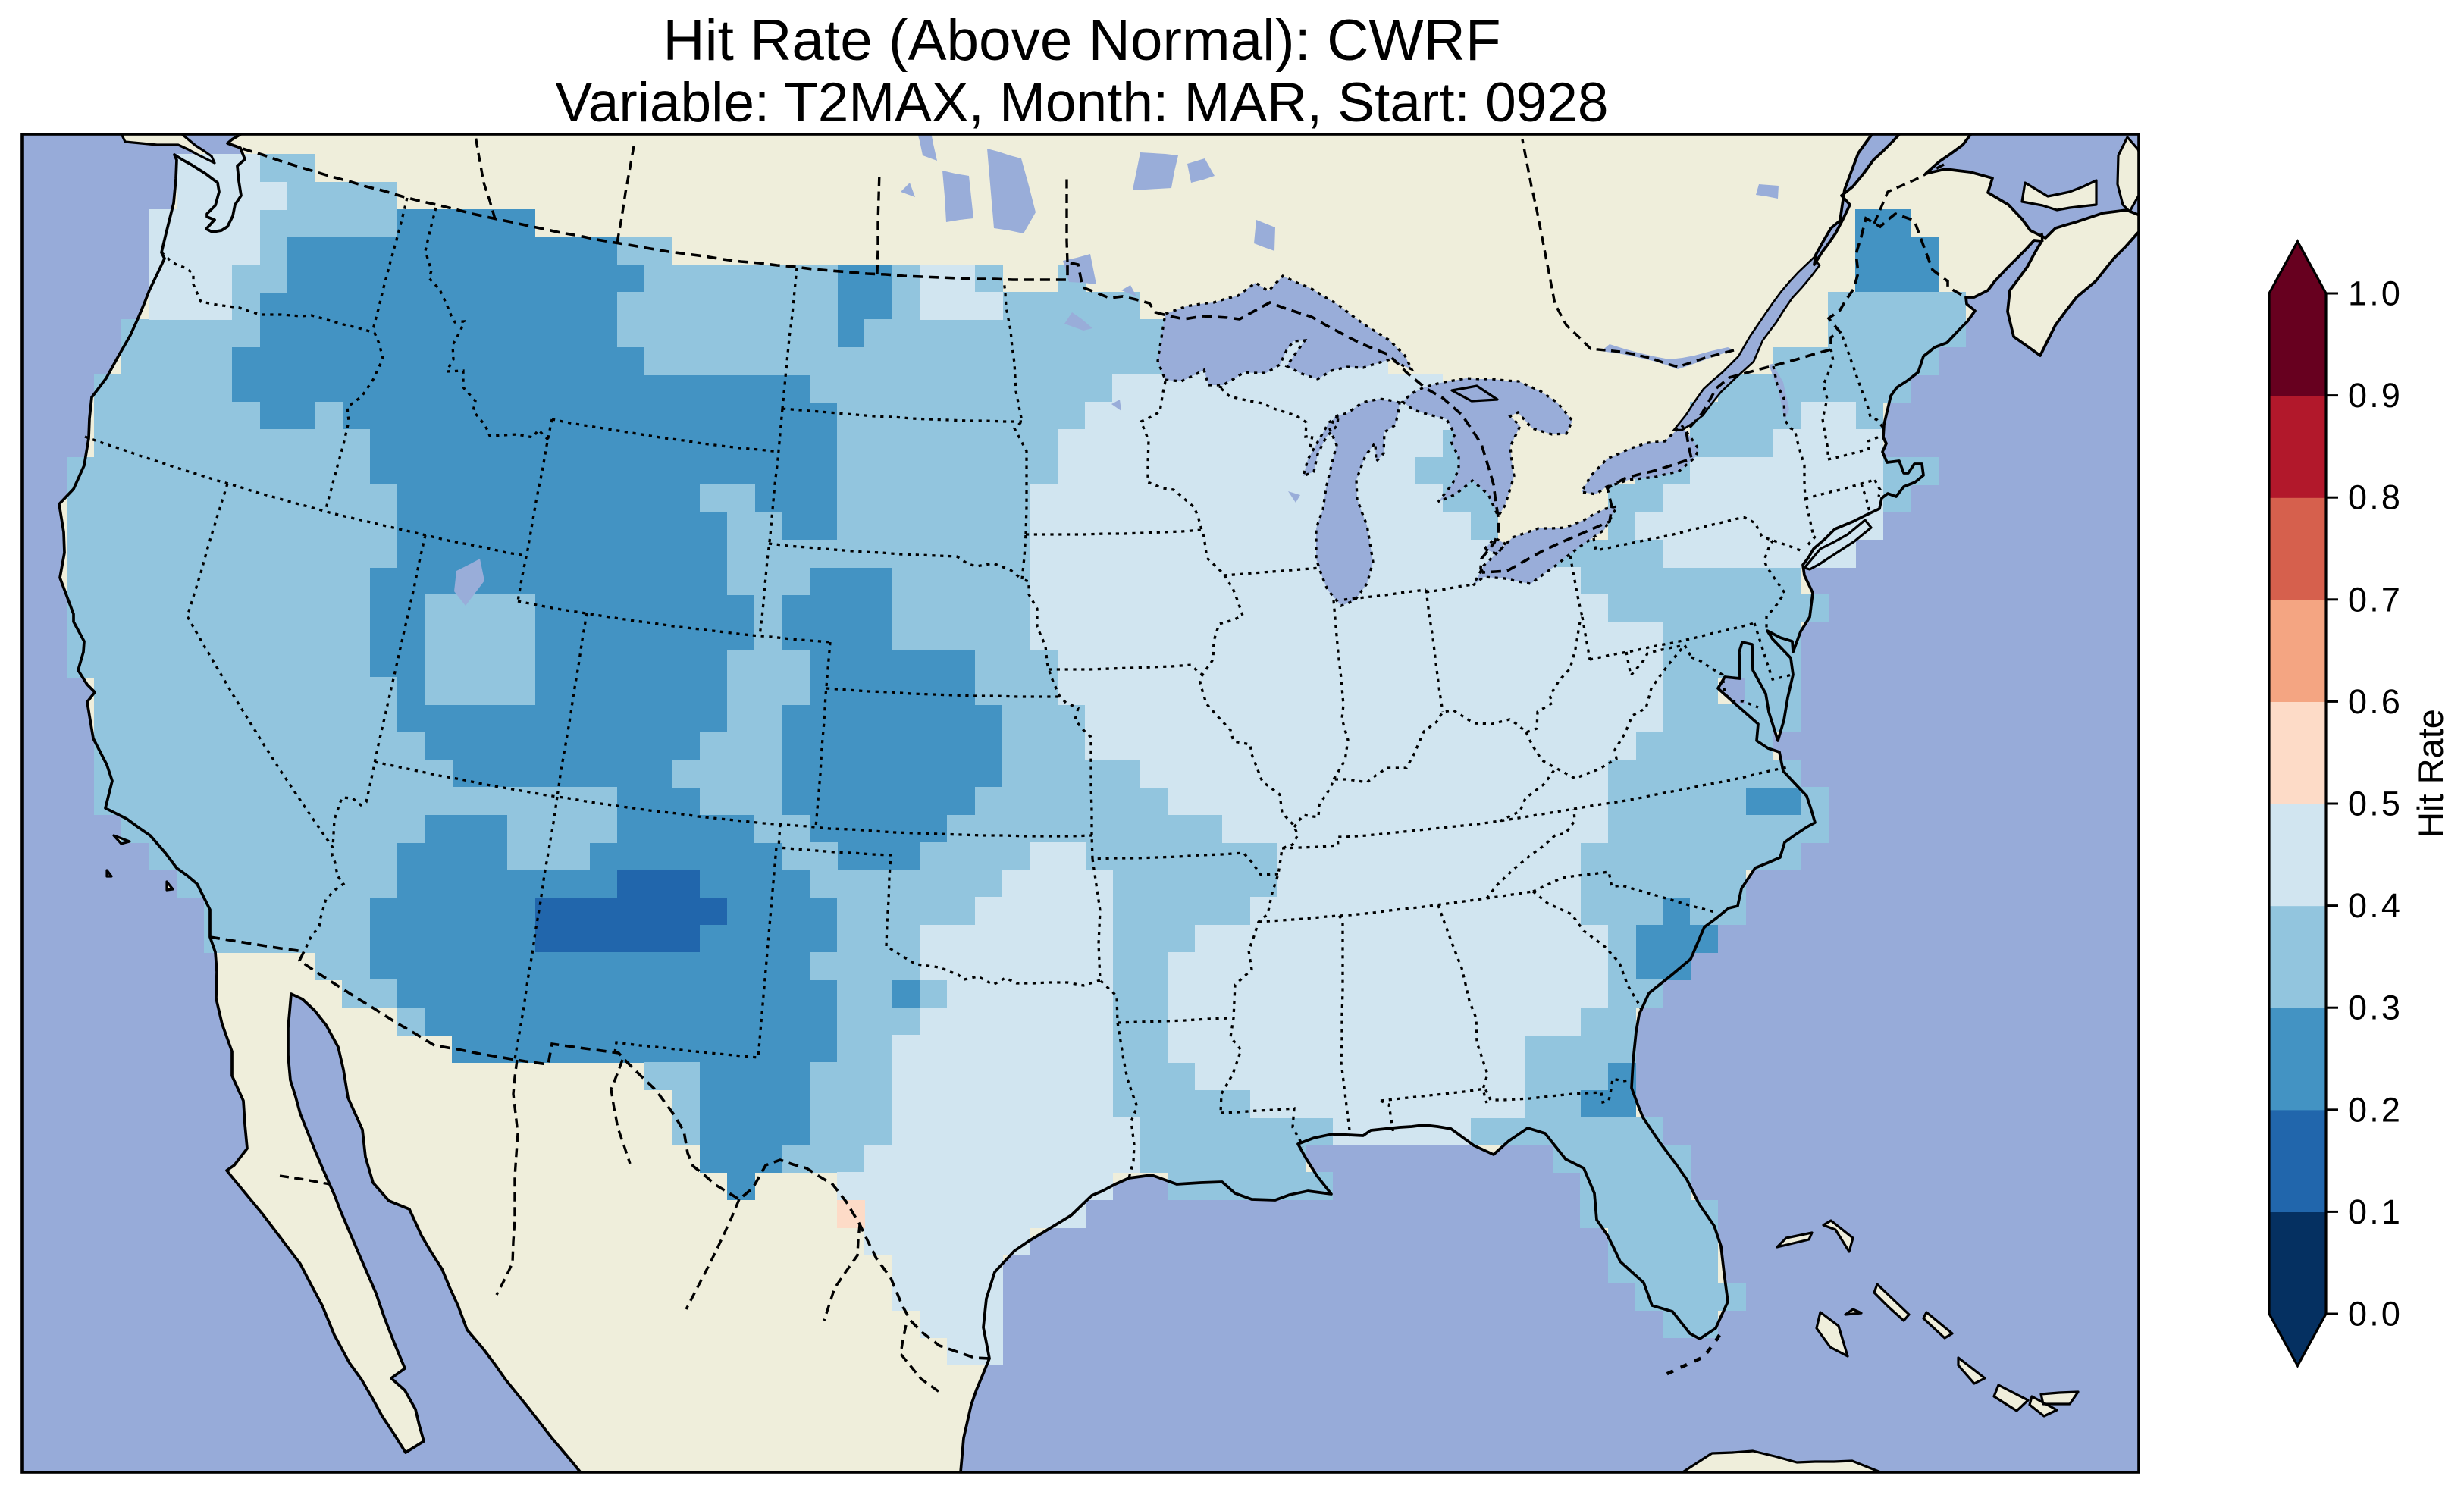 Image resolution: width=2464 pixels, height=1498 pixels. Describe the element at coordinates (2375, 804) in the screenshot. I see `svg-text: 0.5` at that location.